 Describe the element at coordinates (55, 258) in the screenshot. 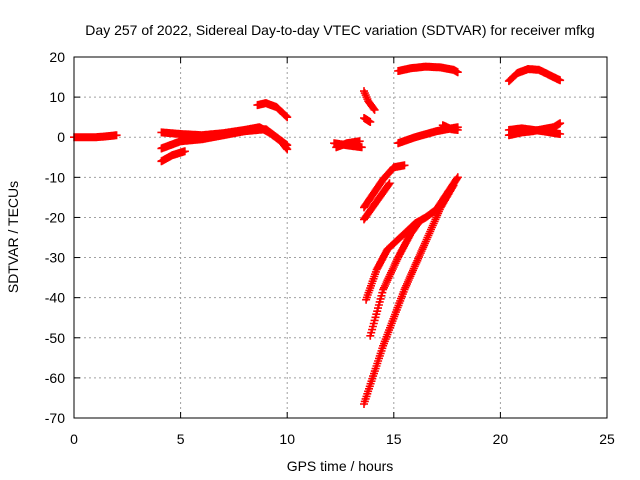

I see `y-tick-label: -30` at that location.